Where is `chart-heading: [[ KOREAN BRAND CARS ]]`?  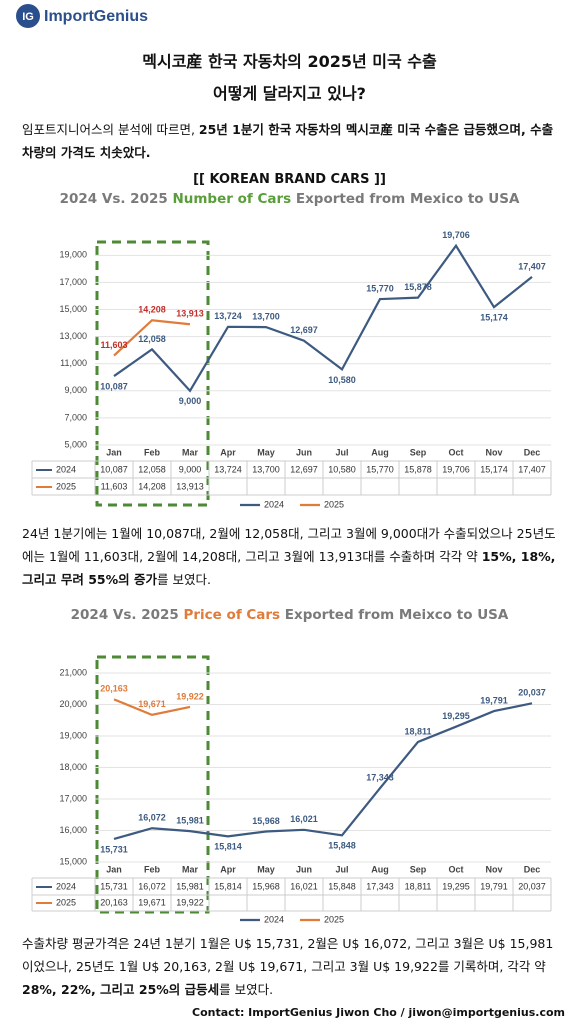
chart-heading: [[ KOREAN BRAND CARS ]] is located at coordinates (289, 179).